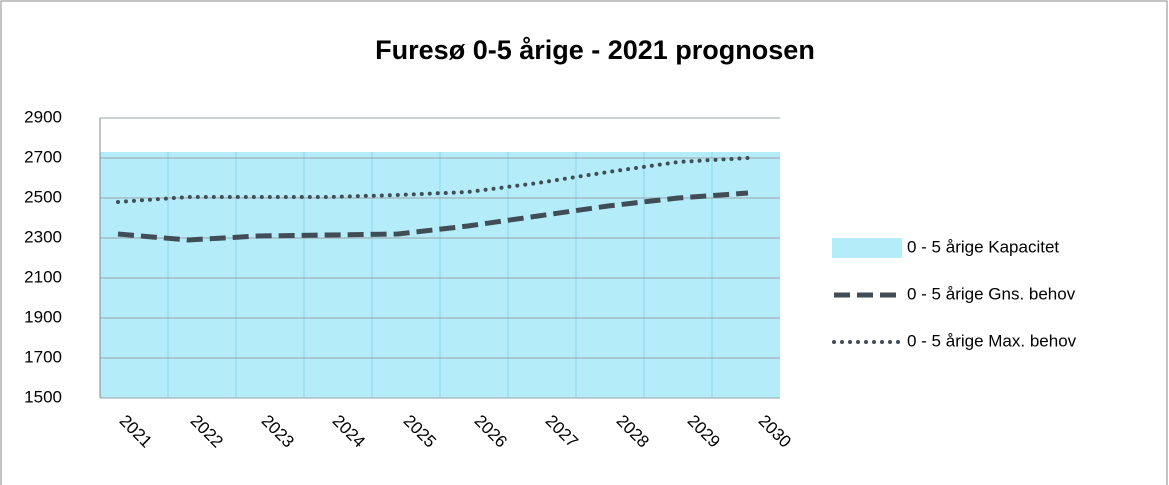  Describe the element at coordinates (43, 196) in the screenshot. I see `y-tick-label: 2500` at that location.